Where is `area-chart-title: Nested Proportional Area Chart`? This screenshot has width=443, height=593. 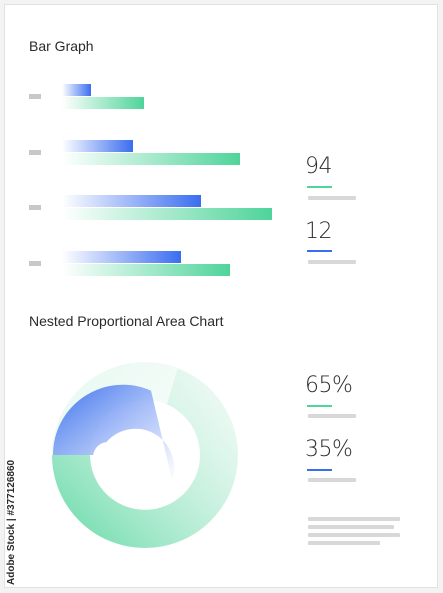 area-chart-title: Nested Proportional Area Chart is located at coordinates (126, 321).